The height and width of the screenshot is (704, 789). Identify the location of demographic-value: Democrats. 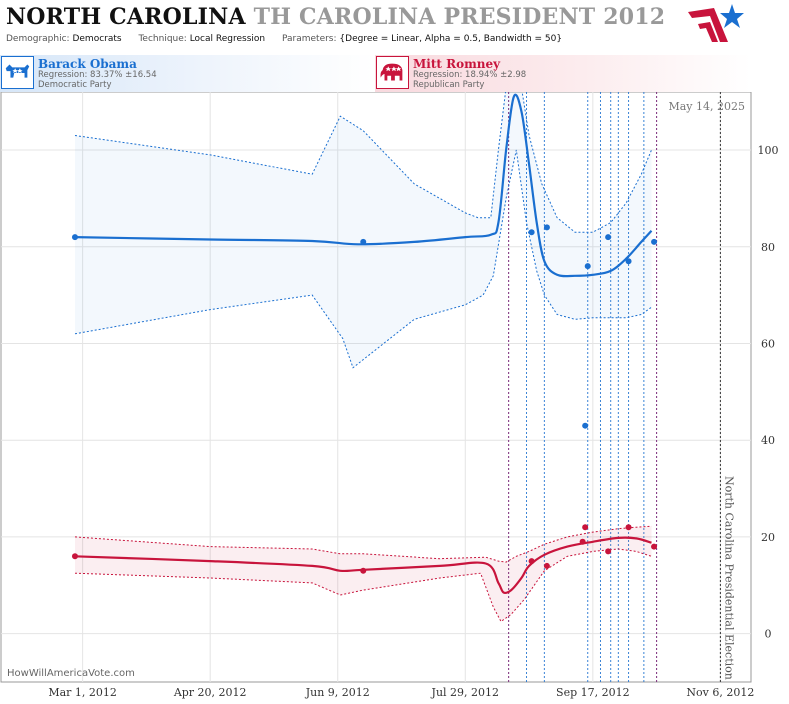
(97, 39).